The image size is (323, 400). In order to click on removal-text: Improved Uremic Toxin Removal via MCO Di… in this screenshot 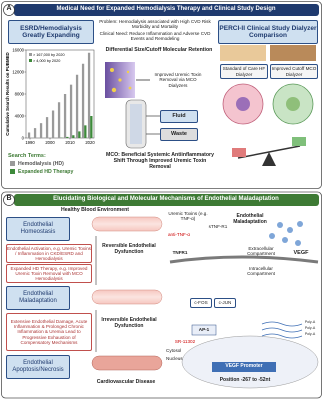, I will do `click(178, 80)`.